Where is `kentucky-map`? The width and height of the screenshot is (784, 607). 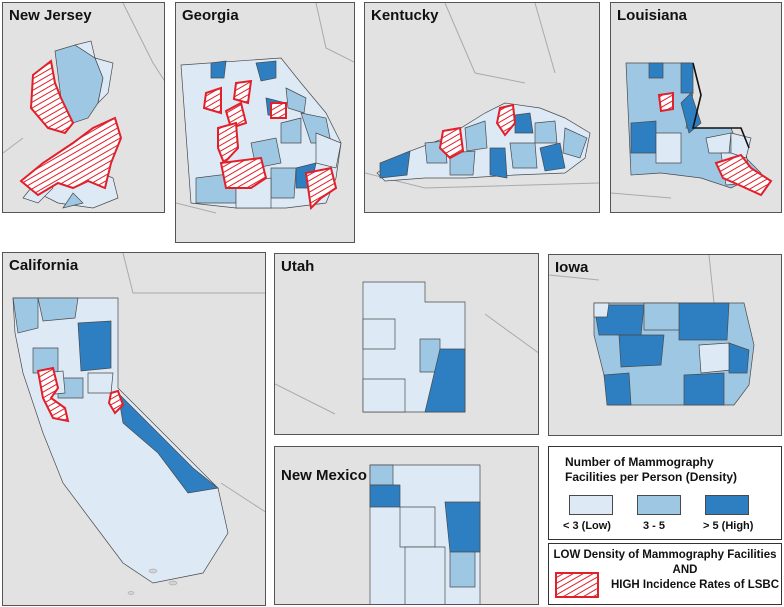
kentucky-map is located at coordinates (482, 96).